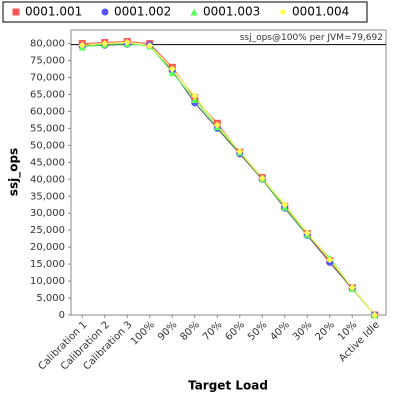  I want to click on y-tick-label: 40,000, so click(47, 179).